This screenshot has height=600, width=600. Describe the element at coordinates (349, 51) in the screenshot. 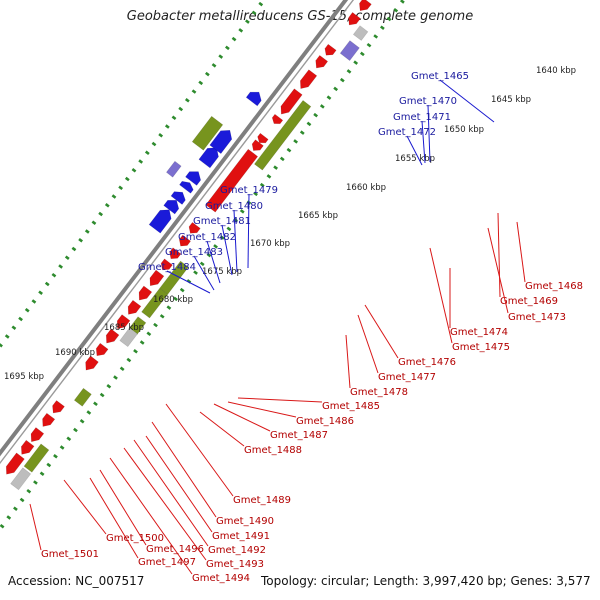

I see `misc-feature` at that location.